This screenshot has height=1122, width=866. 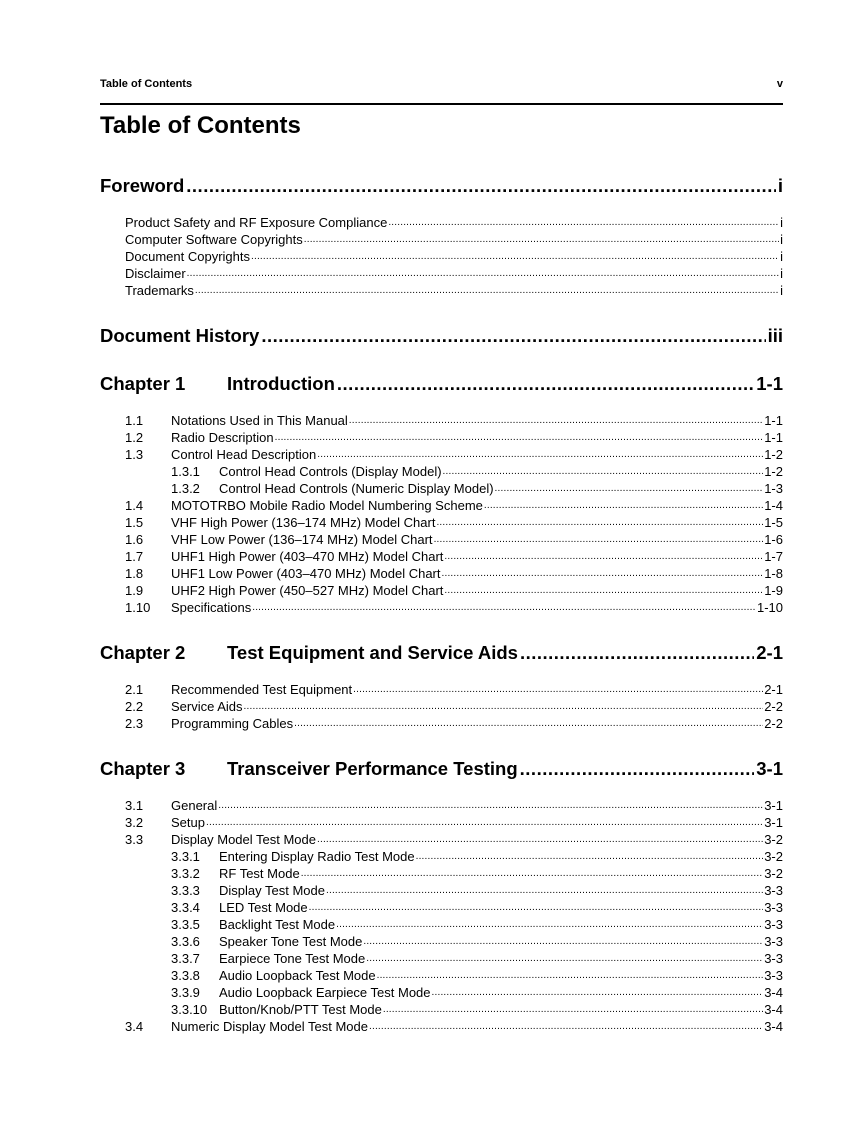 What do you see at coordinates (773, 522) in the screenshot?
I see `entry-page: 1-5` at bounding box center [773, 522].